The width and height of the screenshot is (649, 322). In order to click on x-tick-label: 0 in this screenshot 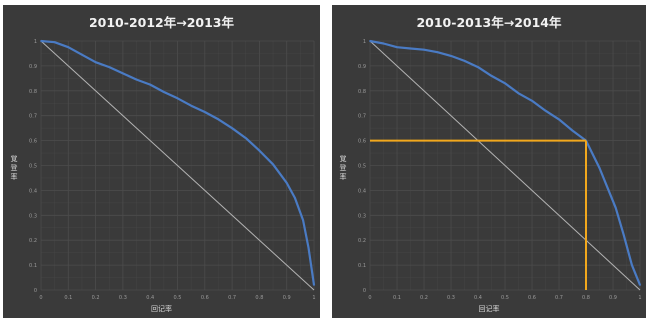, I will do `click(369, 298)`.